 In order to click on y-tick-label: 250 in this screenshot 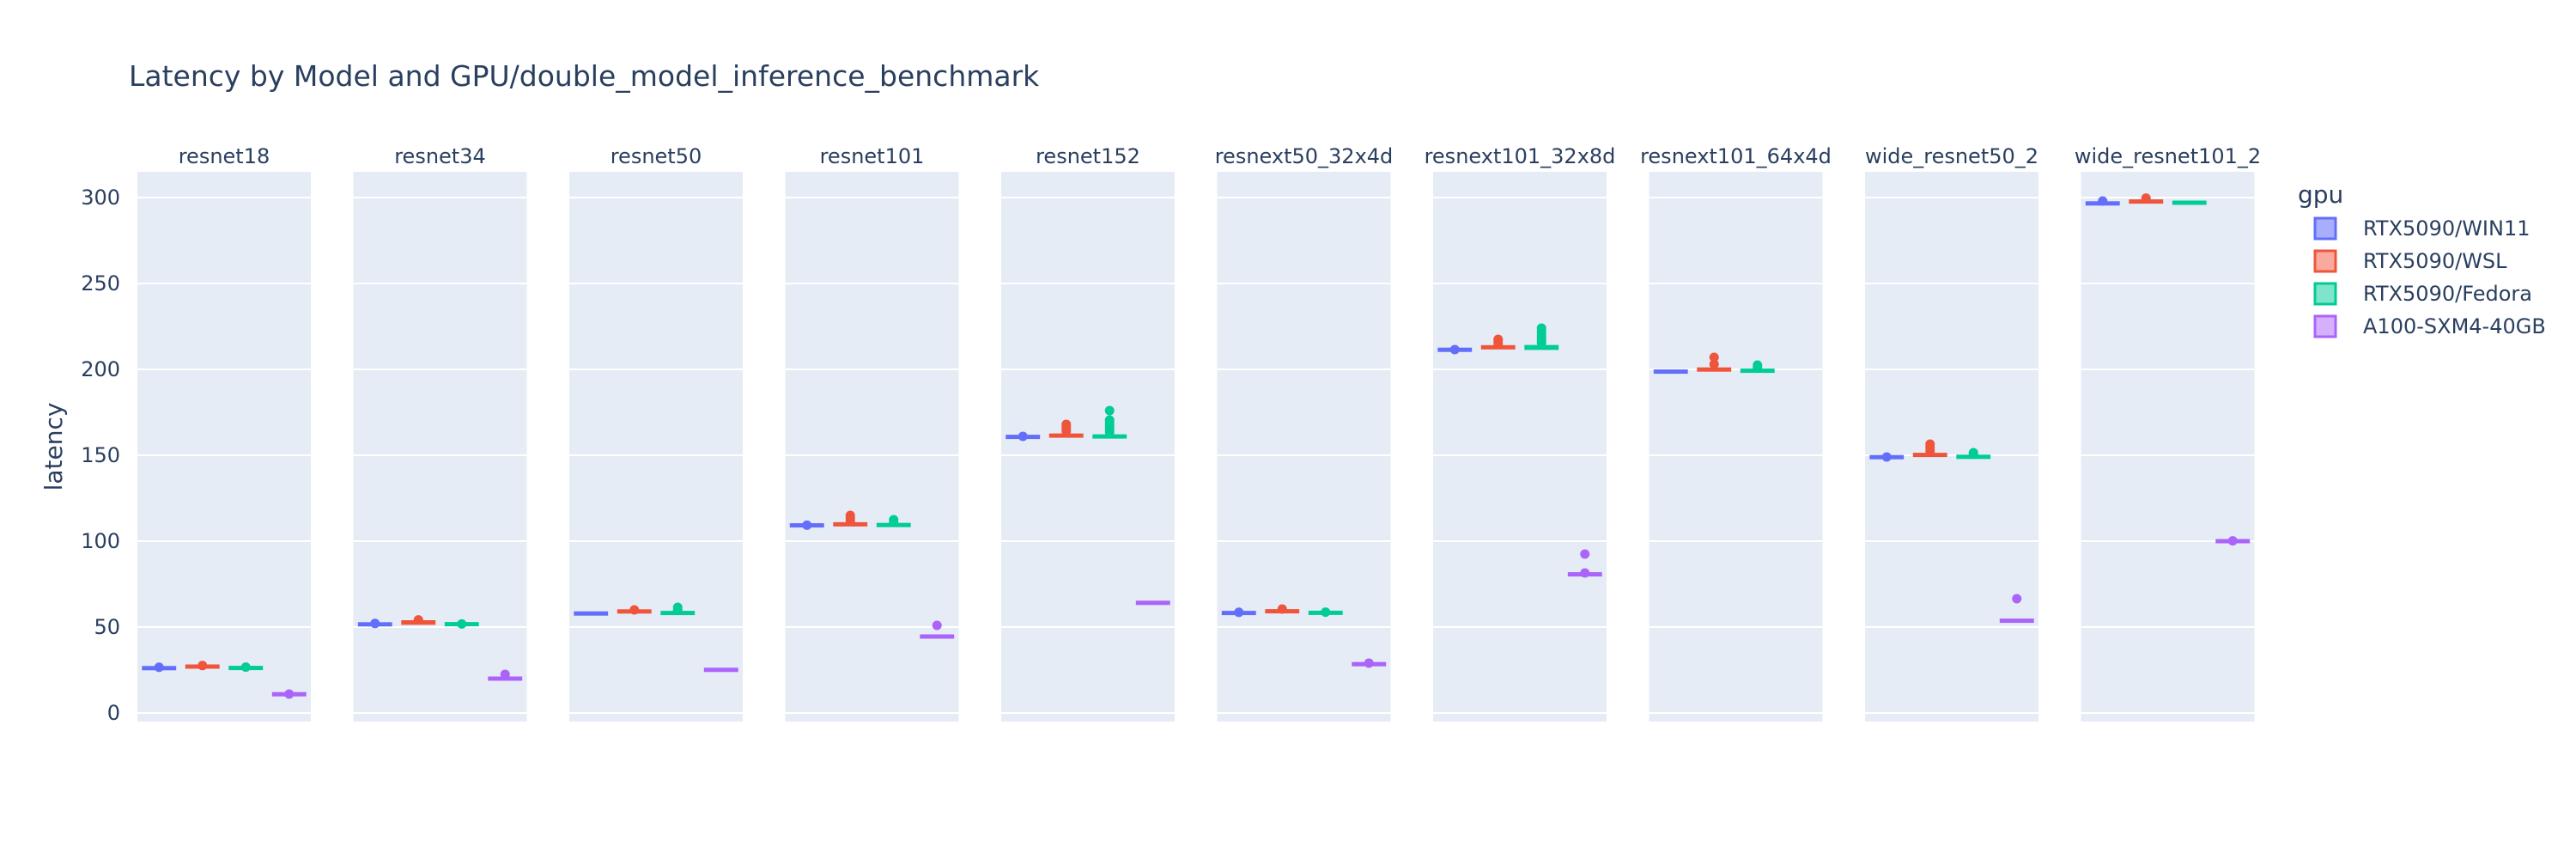, I will do `click(101, 283)`.